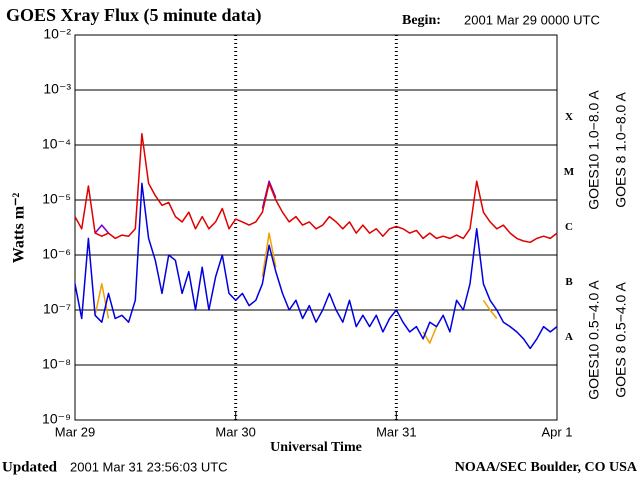 This screenshot has width=640, height=480. Describe the element at coordinates (57, 89) in the screenshot. I see `y-tick-label: 10⁻³` at that location.